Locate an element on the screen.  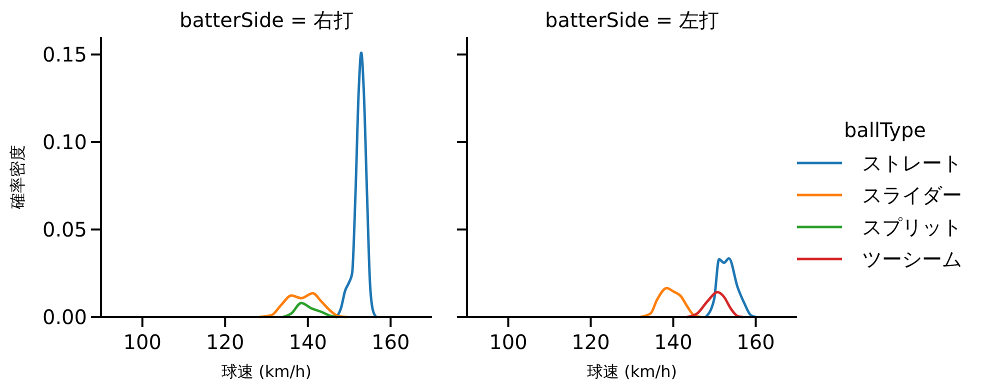
chart-title: batterSide = 右打 is located at coordinates (267, 20).